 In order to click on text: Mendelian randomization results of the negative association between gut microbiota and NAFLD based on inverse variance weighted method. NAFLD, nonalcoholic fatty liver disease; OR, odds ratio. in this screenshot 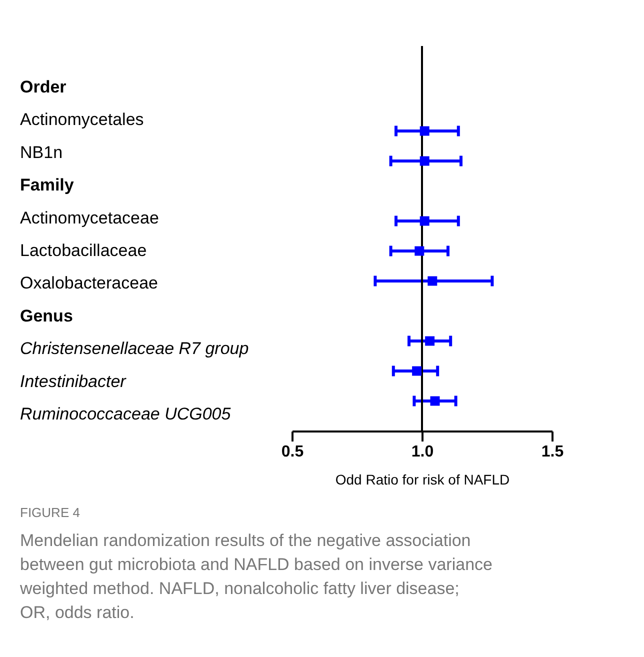, I will do `click(255, 576)`.